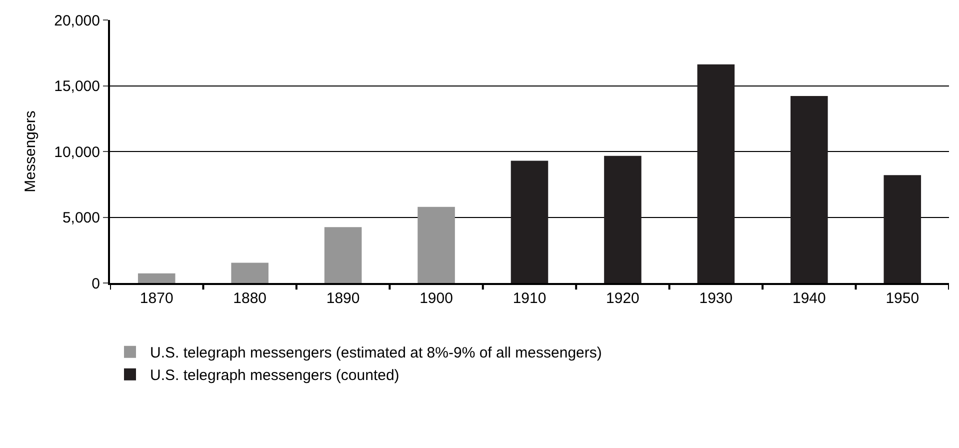  Describe the element at coordinates (716, 298) in the screenshot. I see `x-tick-label: 1930` at that location.